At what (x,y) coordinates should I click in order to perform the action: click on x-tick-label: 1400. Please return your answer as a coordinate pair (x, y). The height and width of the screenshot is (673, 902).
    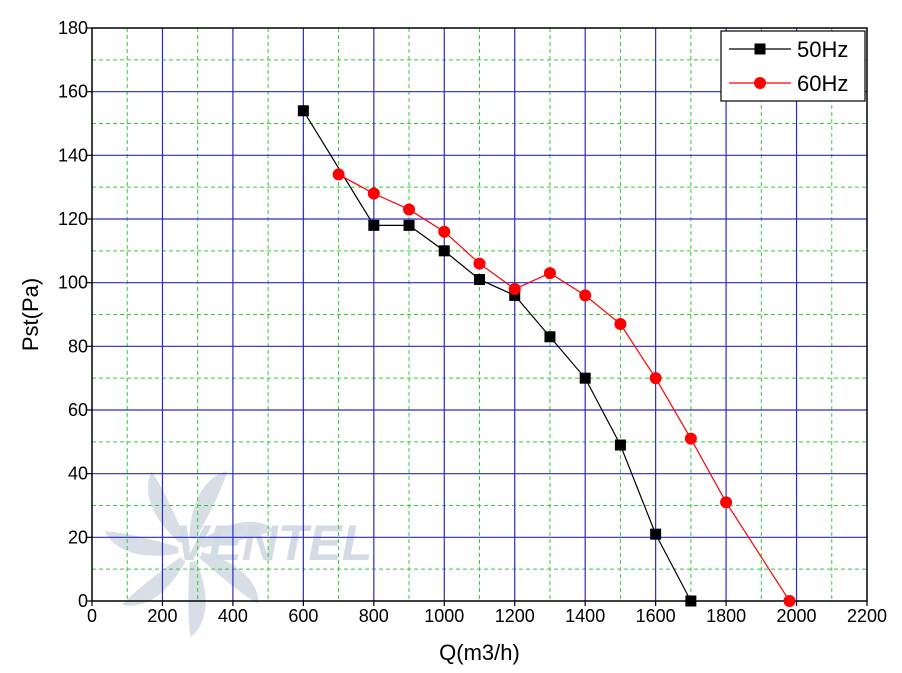
    Looking at the image, I should click on (585, 616).